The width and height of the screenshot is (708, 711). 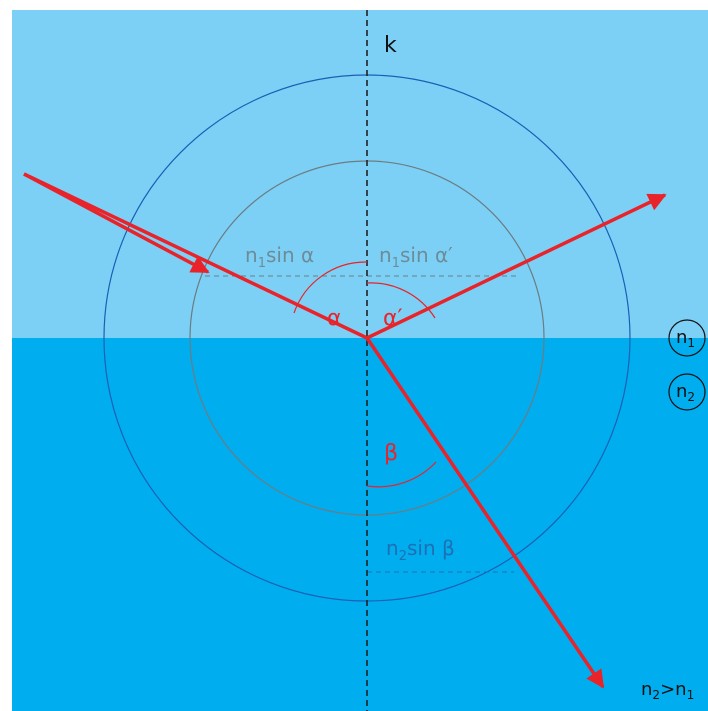 What do you see at coordinates (334, 318) in the screenshot?
I see `alpha-label: α` at bounding box center [334, 318].